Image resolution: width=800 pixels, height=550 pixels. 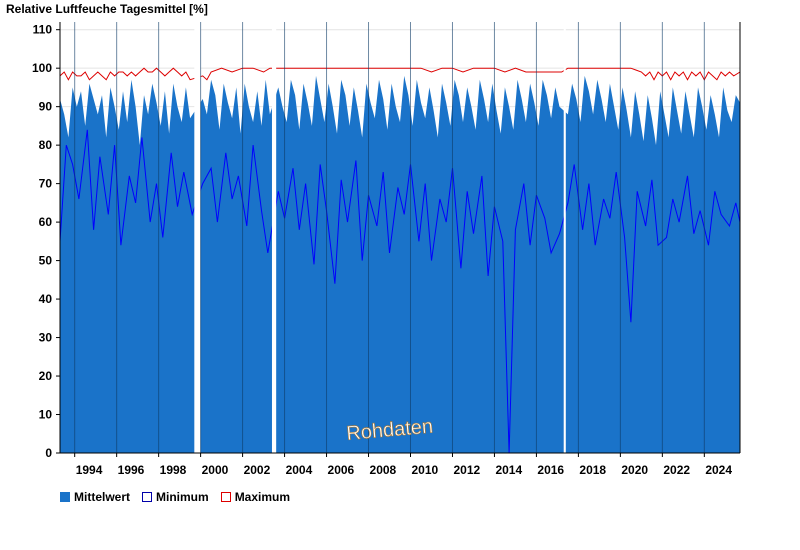 I want to click on x-tick-label: 2008, so click(x=383, y=470).